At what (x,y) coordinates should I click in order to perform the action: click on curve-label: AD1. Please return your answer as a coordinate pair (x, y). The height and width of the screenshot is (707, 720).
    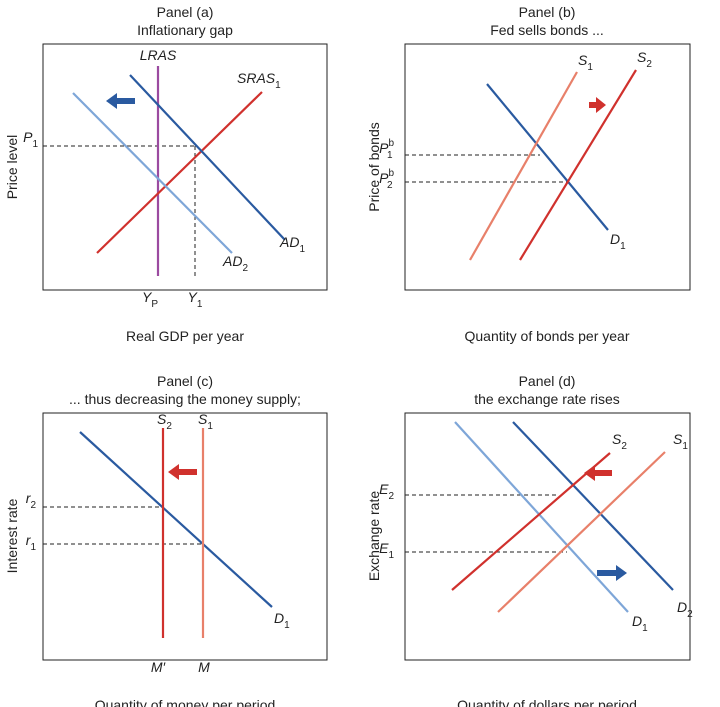
    Looking at the image, I should click on (292, 244).